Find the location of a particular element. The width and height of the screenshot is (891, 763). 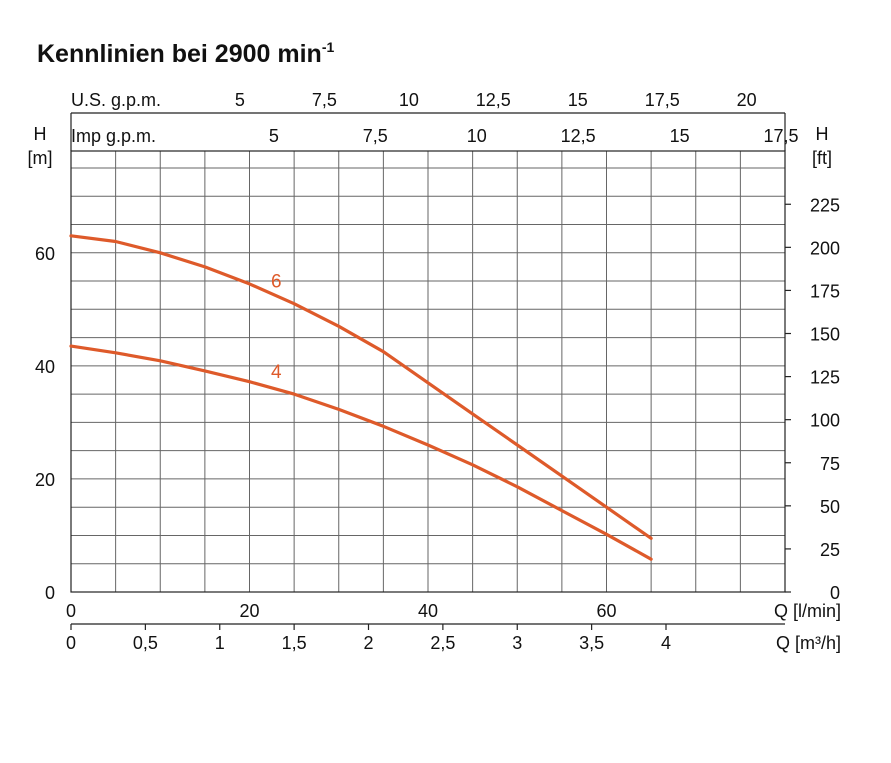

y-right-tick-label: 25 is located at coordinates (830, 550).